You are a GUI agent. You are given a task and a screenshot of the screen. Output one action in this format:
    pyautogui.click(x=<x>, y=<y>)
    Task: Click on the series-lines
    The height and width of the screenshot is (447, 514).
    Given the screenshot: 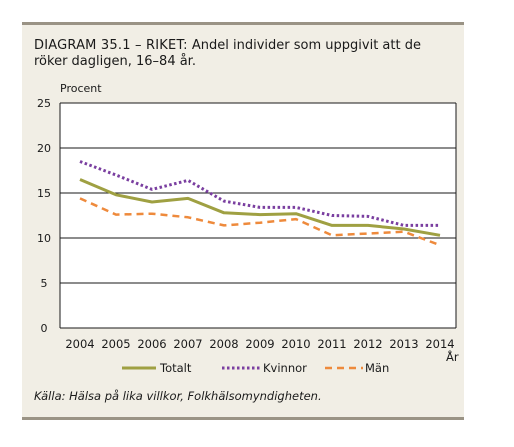 What is the action you would take?
    pyautogui.click(x=260, y=203)
    